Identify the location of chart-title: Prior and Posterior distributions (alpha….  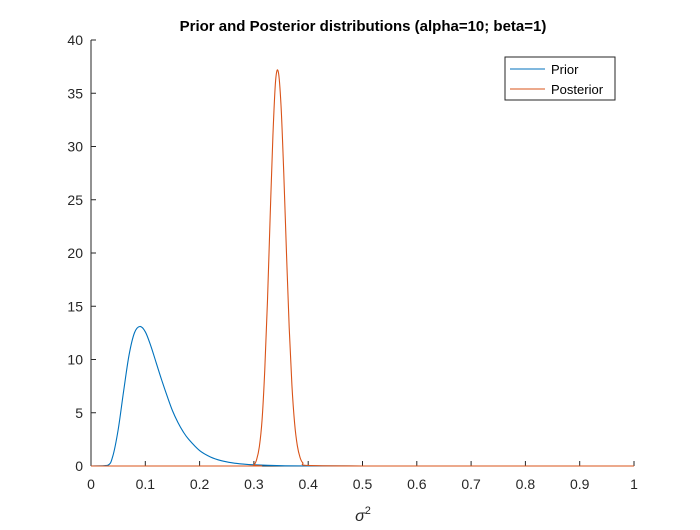
(363, 26).